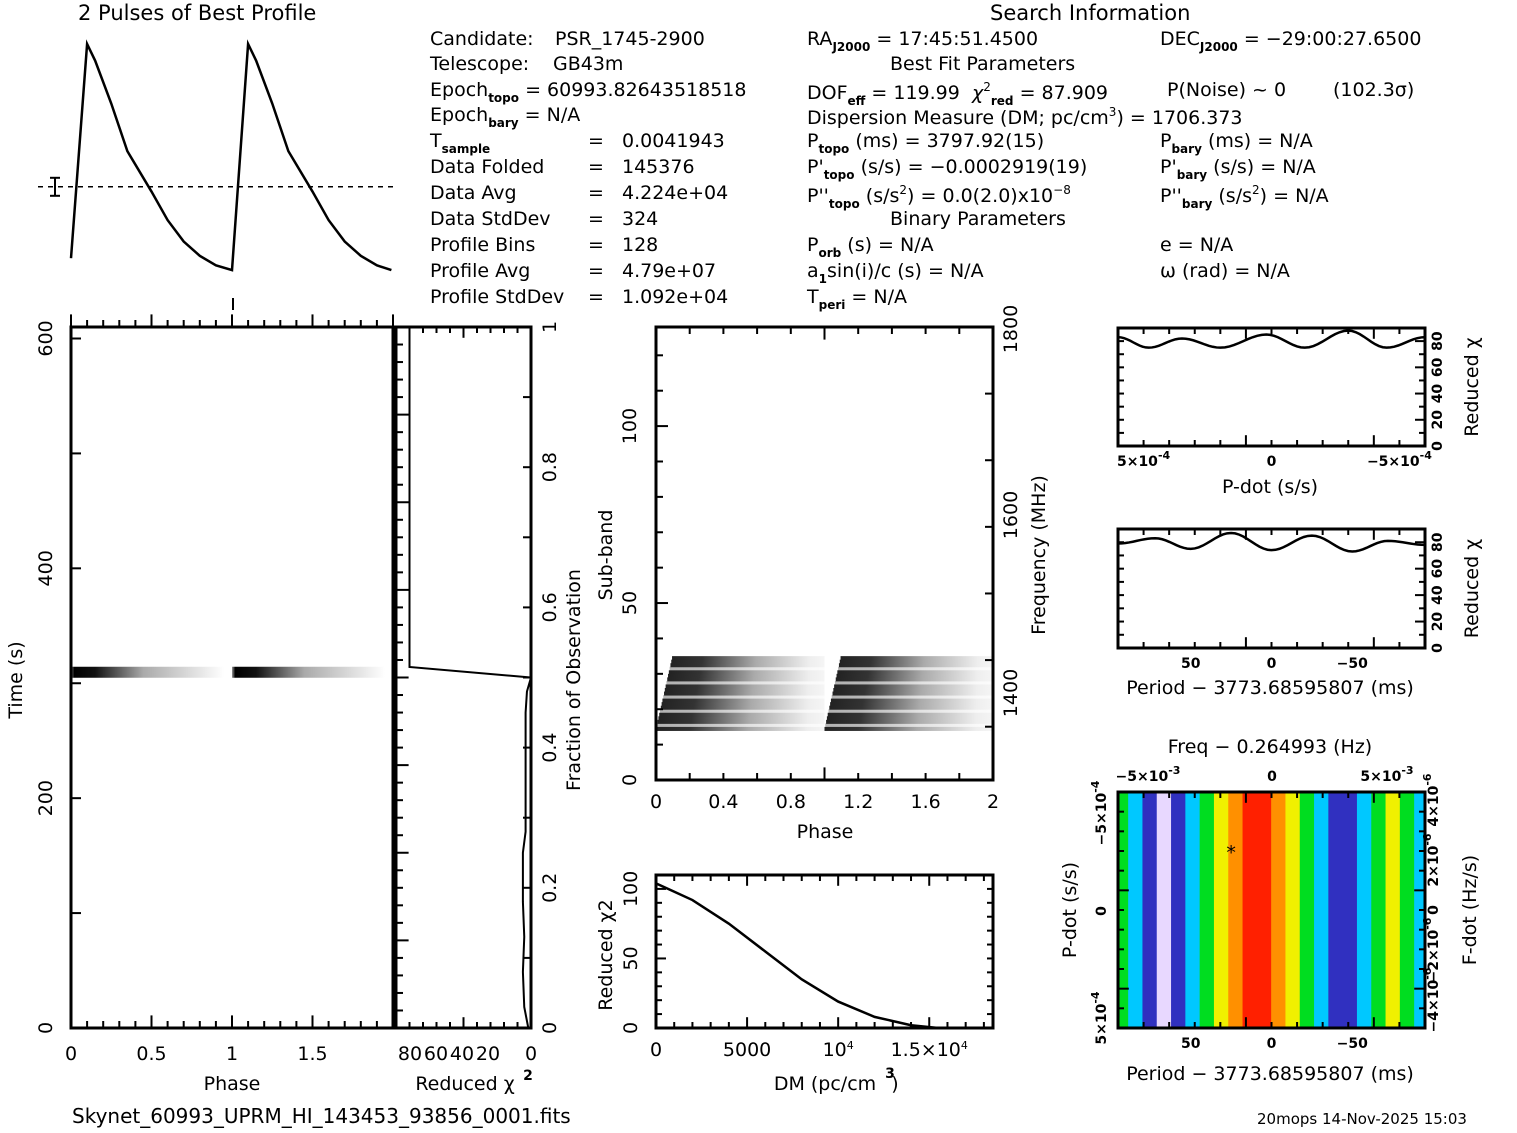  Describe the element at coordinates (631, 1028) in the screenshot. I see `y-tick-label: 0` at that location.